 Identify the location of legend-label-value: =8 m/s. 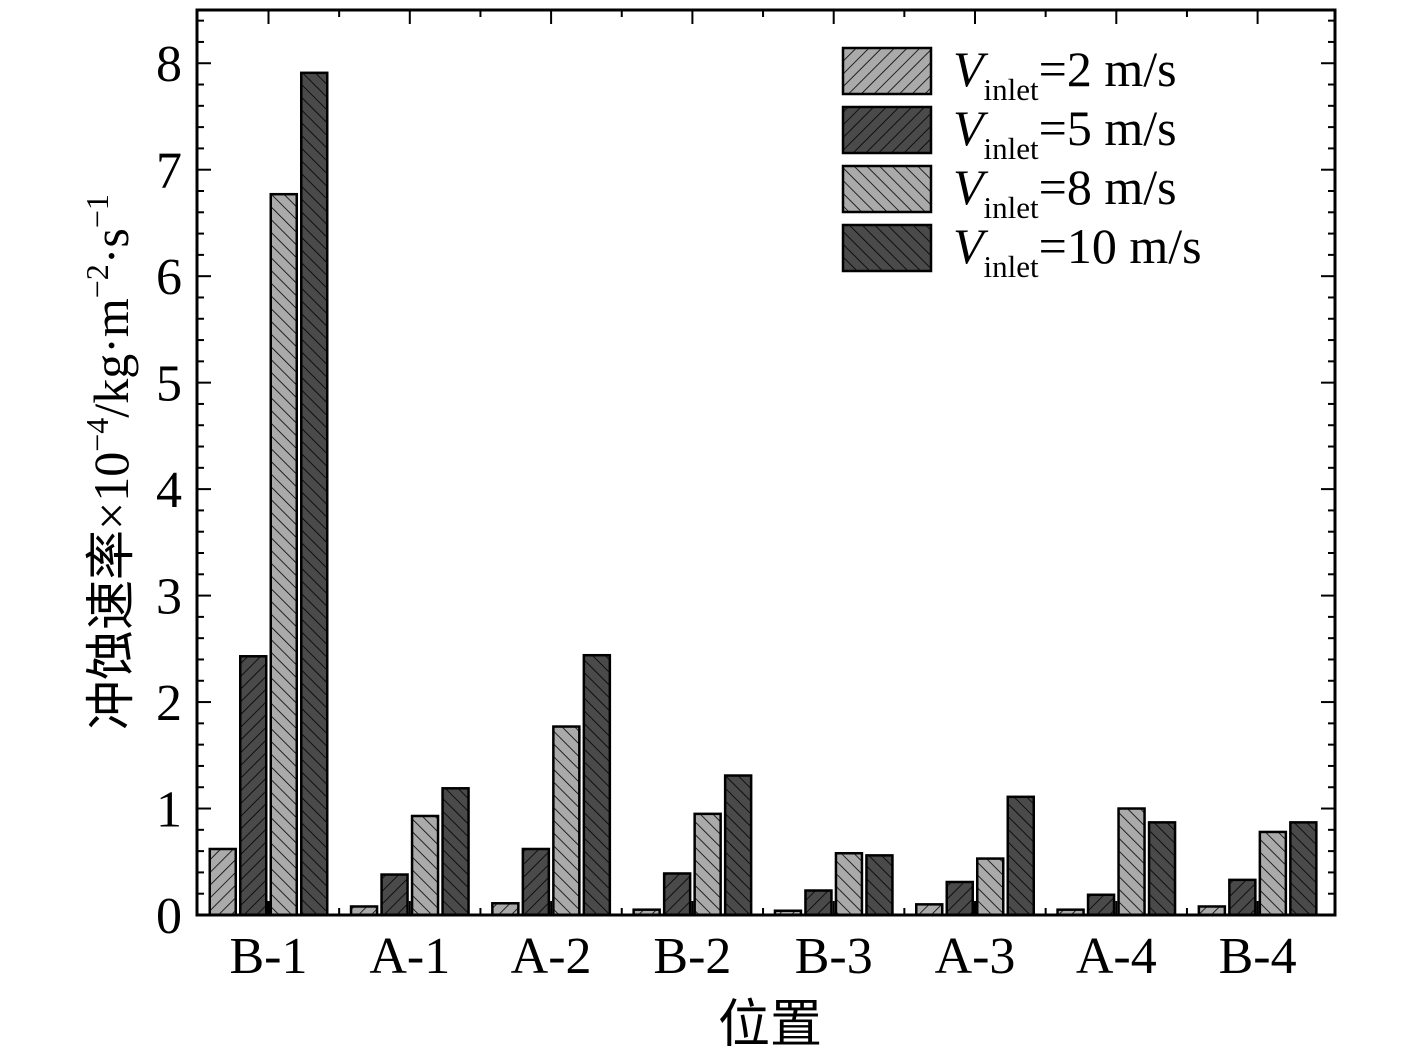
(1108, 187).